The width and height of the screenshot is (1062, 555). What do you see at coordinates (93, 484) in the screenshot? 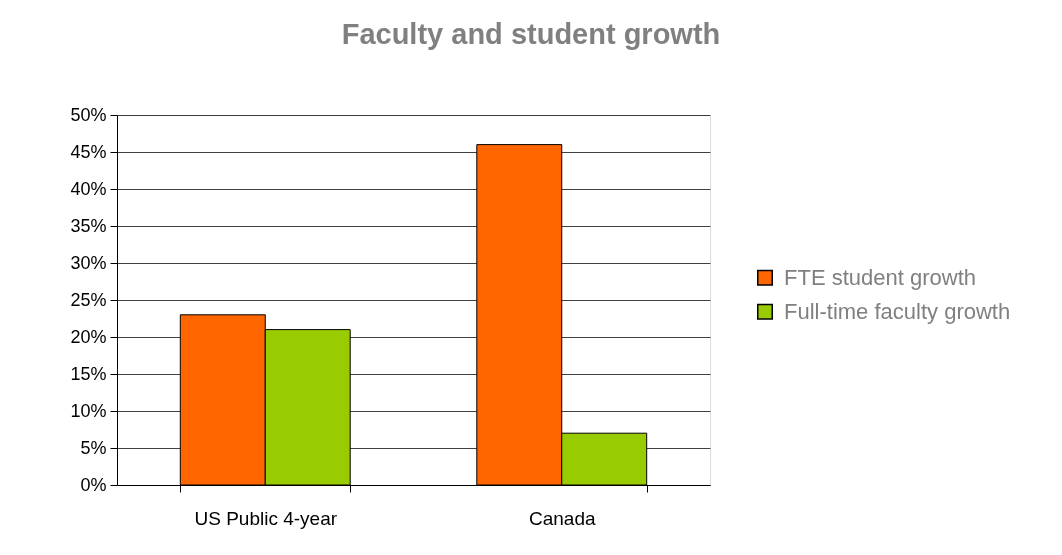
I see `y-tick-label: 0%` at bounding box center [93, 484].